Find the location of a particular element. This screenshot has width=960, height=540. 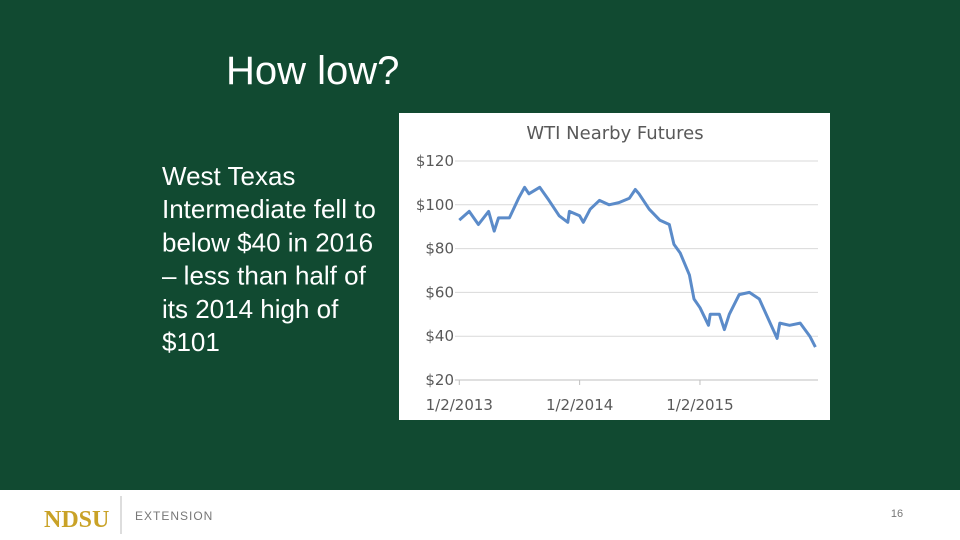

x-tick-label: 1/2/2014 is located at coordinates (579, 405).